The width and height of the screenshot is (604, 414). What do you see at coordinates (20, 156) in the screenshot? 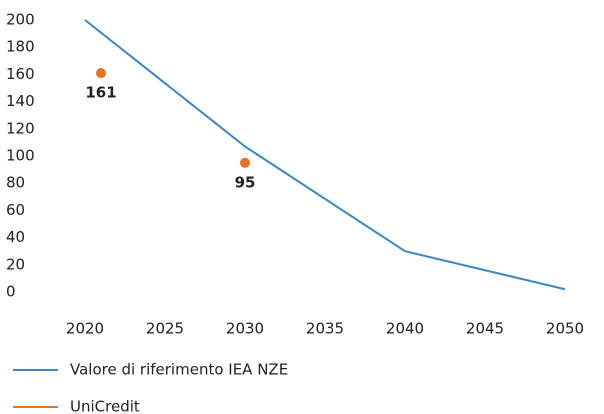
I see `y-tick-label: 100` at bounding box center [20, 156].